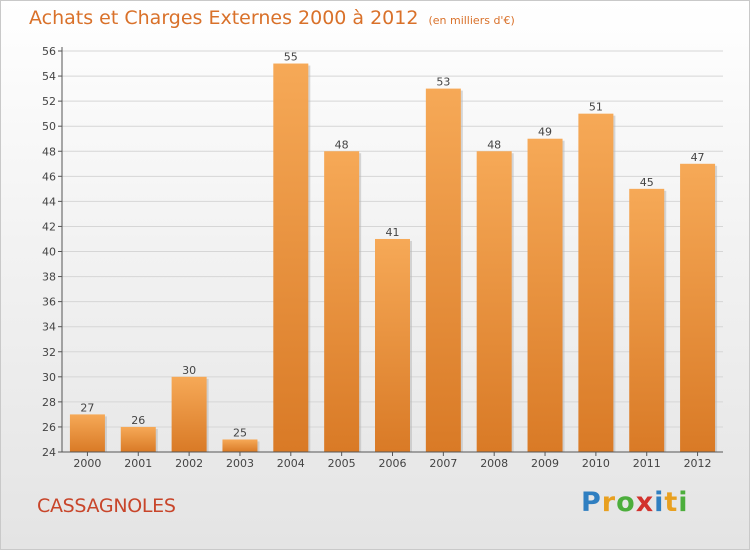  I want to click on proxiti-logo: Proxiti, so click(635, 502).